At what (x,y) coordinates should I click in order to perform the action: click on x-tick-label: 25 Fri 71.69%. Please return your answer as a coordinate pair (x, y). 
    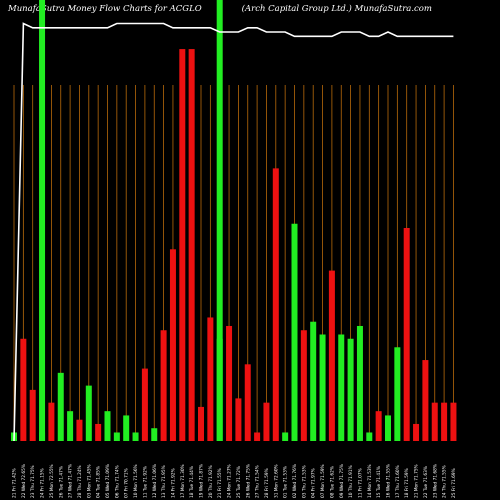
    Looking at the image, I should click on (454, 483).